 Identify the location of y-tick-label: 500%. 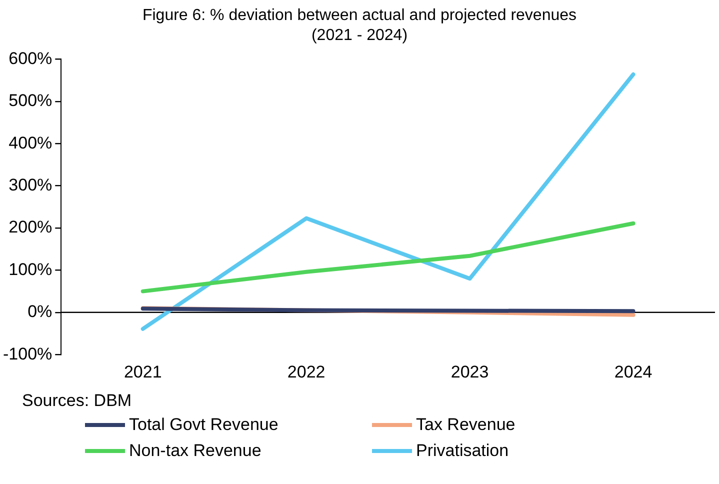
(30, 100).